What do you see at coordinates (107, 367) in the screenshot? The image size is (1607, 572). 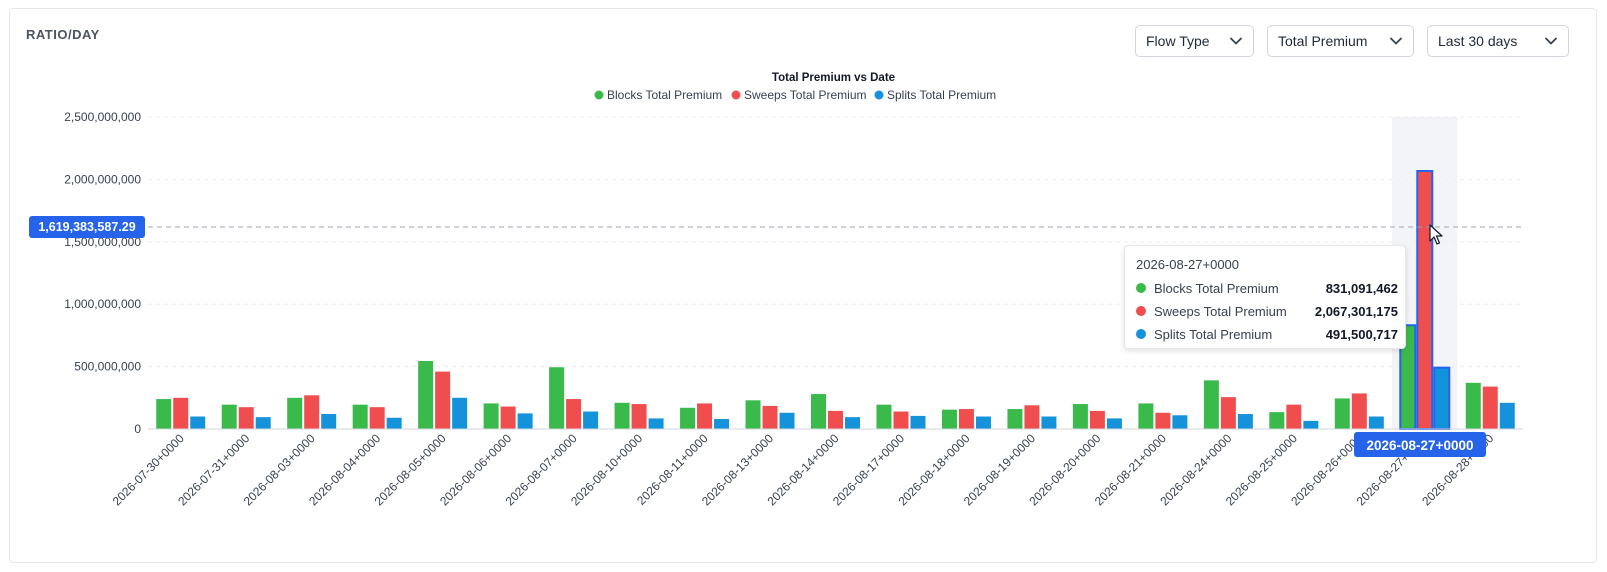 I see `y-tick-label: 500,000,000` at bounding box center [107, 367].